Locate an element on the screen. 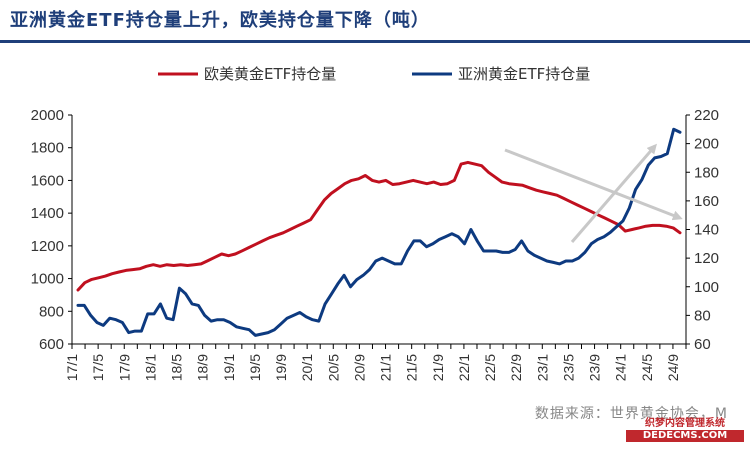 Image resolution: width=750 pixels, height=450 pixels. x-tick-label: 24/9 is located at coordinates (673, 367).